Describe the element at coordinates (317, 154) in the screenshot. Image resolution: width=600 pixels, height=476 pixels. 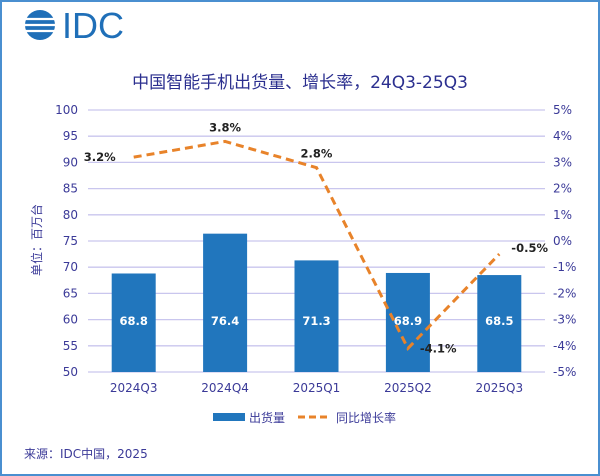
I see `line-value-label: 2.8%` at that location.